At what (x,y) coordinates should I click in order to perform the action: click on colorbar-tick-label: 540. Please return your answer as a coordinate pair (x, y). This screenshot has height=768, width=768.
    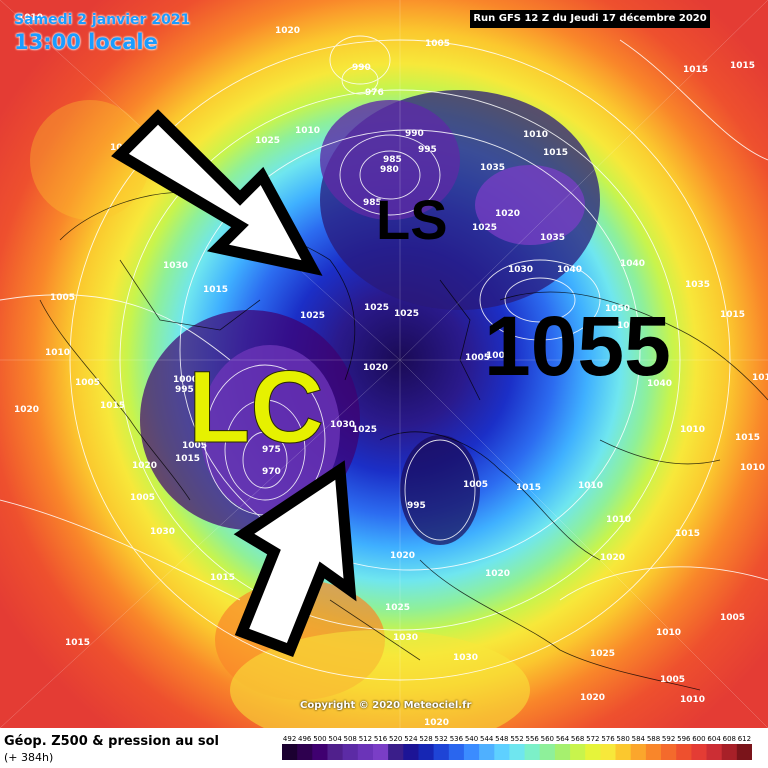
    Looking at the image, I should click on (471, 739).